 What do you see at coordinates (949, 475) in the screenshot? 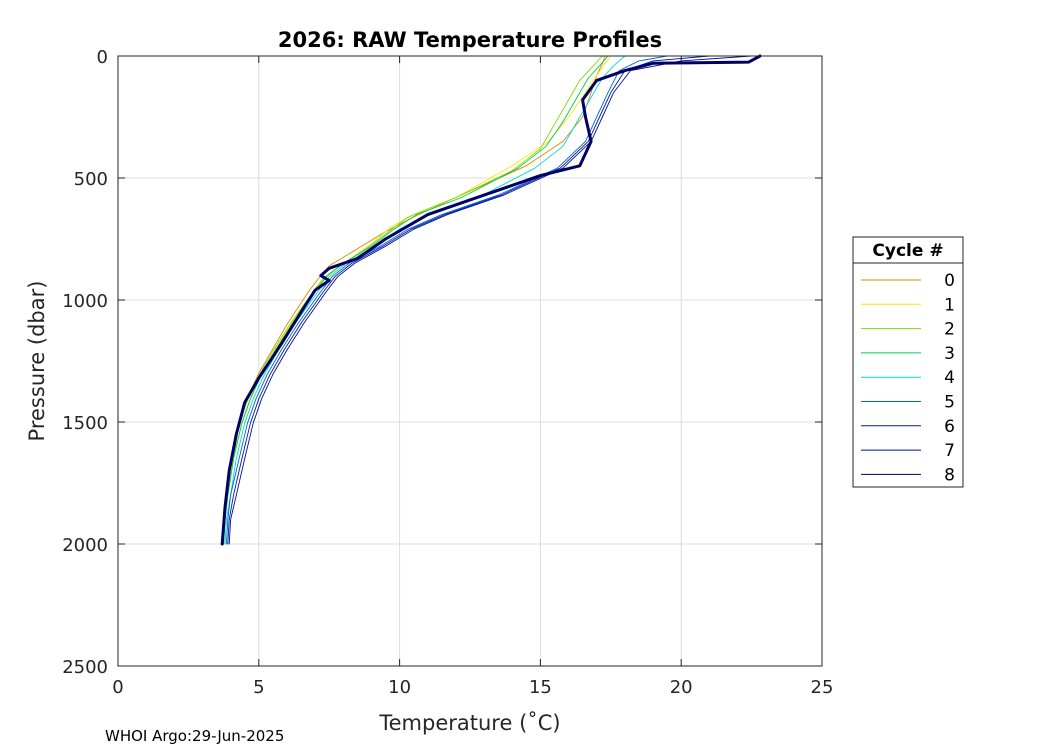
I see `legend-label-cycle-8: 8` at bounding box center [949, 475].